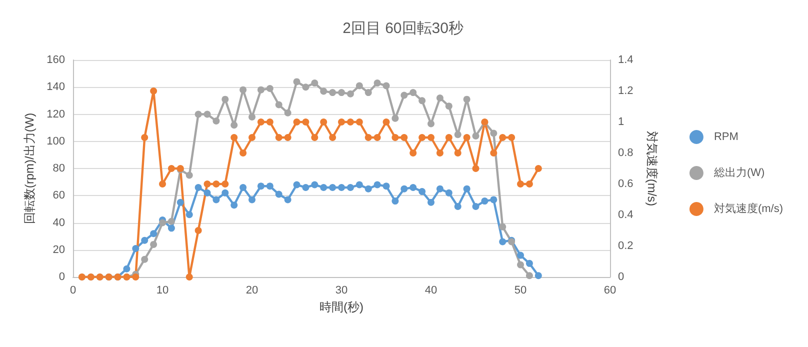 This screenshot has width=808, height=347. What do you see at coordinates (626, 246) in the screenshot?
I see `y2-tick-label: 0.2` at bounding box center [626, 246].